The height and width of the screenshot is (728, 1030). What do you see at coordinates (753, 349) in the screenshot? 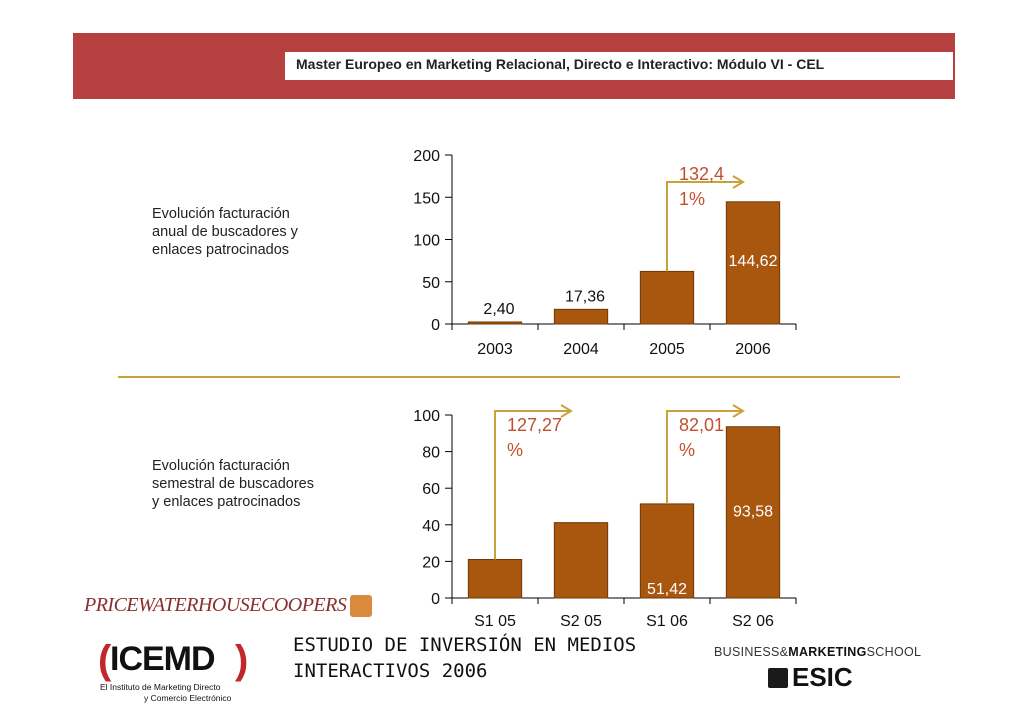
I see `x-category-label: 2006` at bounding box center [753, 349].